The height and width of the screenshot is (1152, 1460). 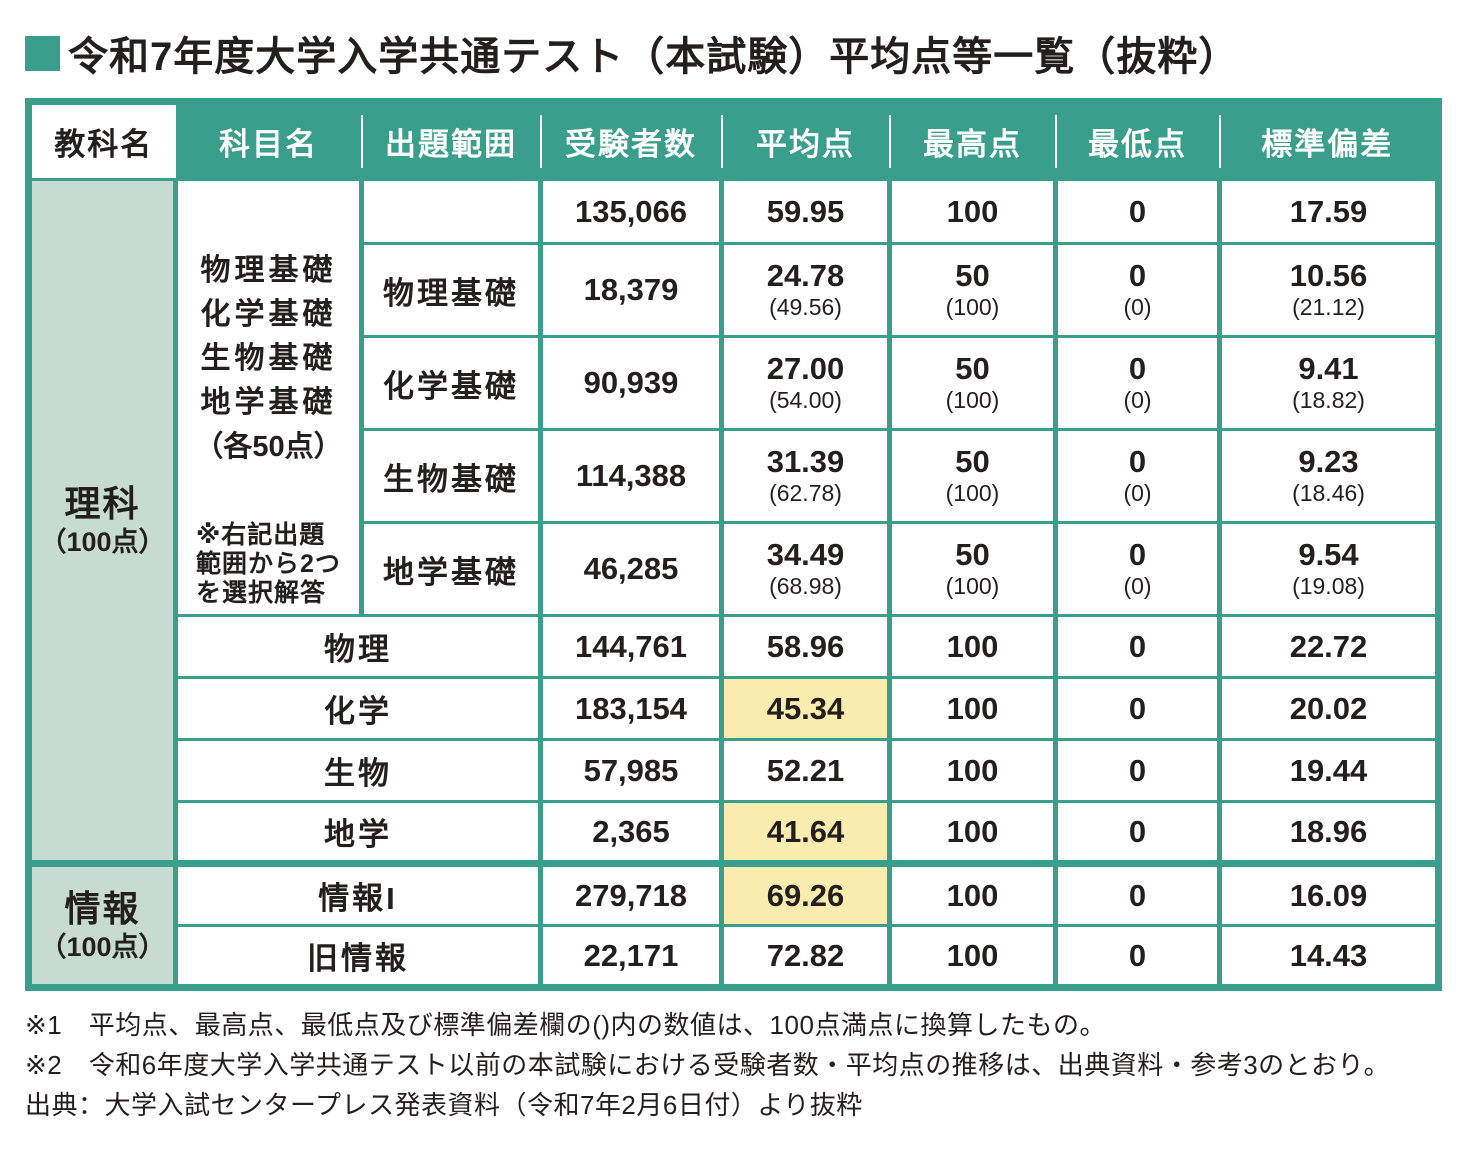 I want to click on cell-scope: 生物基礎, so click(x=451, y=476).